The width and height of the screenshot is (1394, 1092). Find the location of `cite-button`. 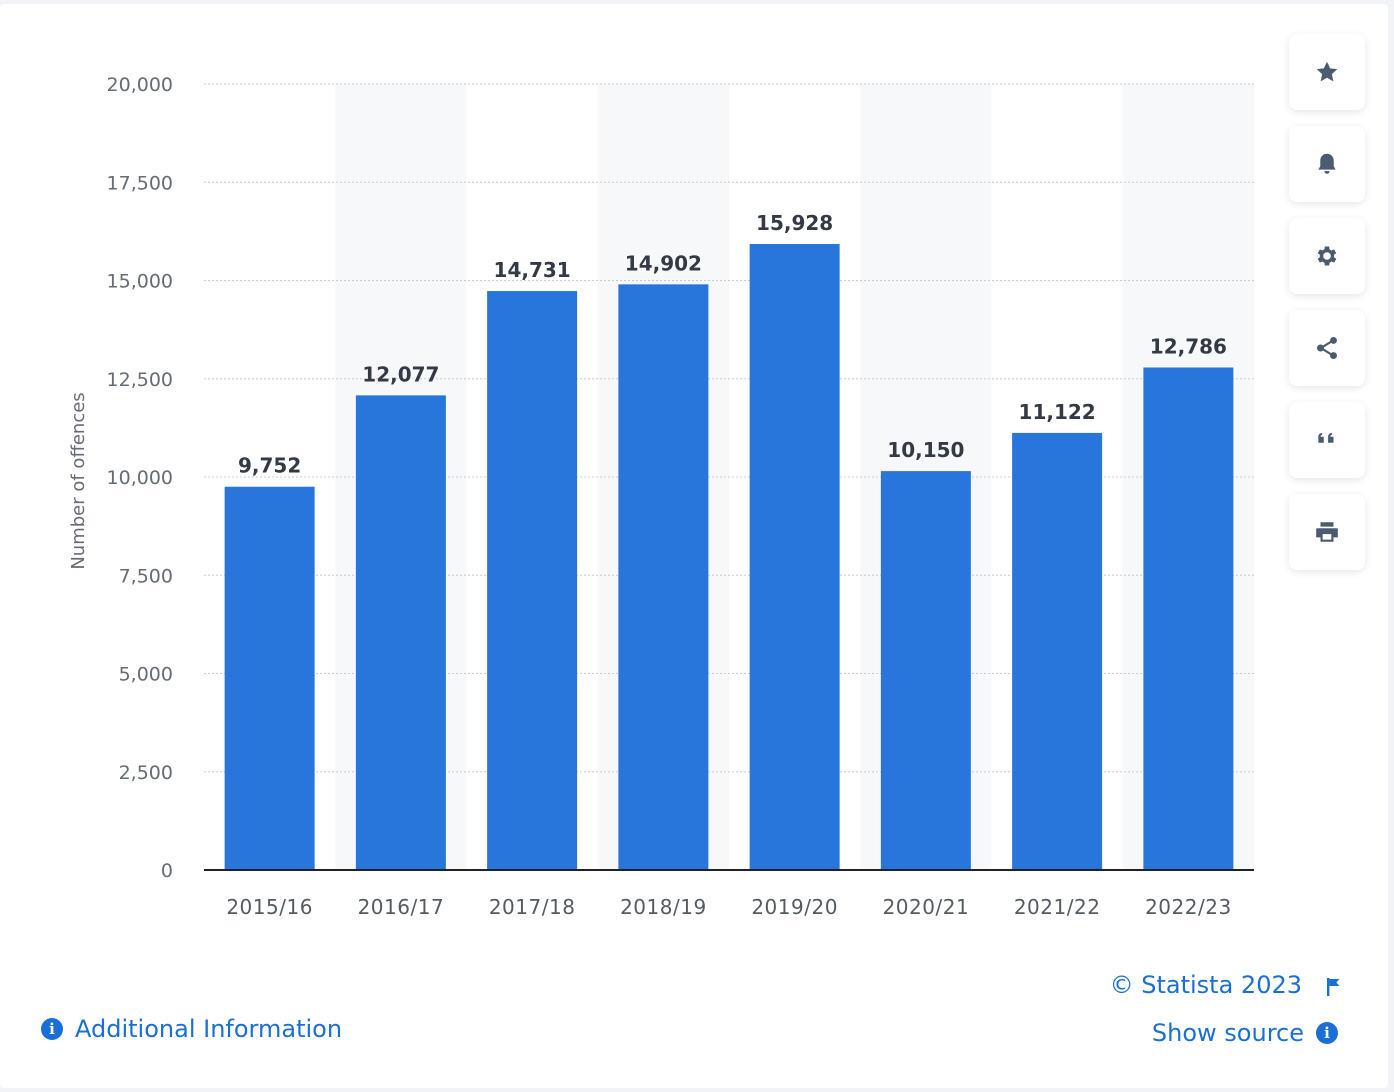

cite-button is located at coordinates (1327, 440).